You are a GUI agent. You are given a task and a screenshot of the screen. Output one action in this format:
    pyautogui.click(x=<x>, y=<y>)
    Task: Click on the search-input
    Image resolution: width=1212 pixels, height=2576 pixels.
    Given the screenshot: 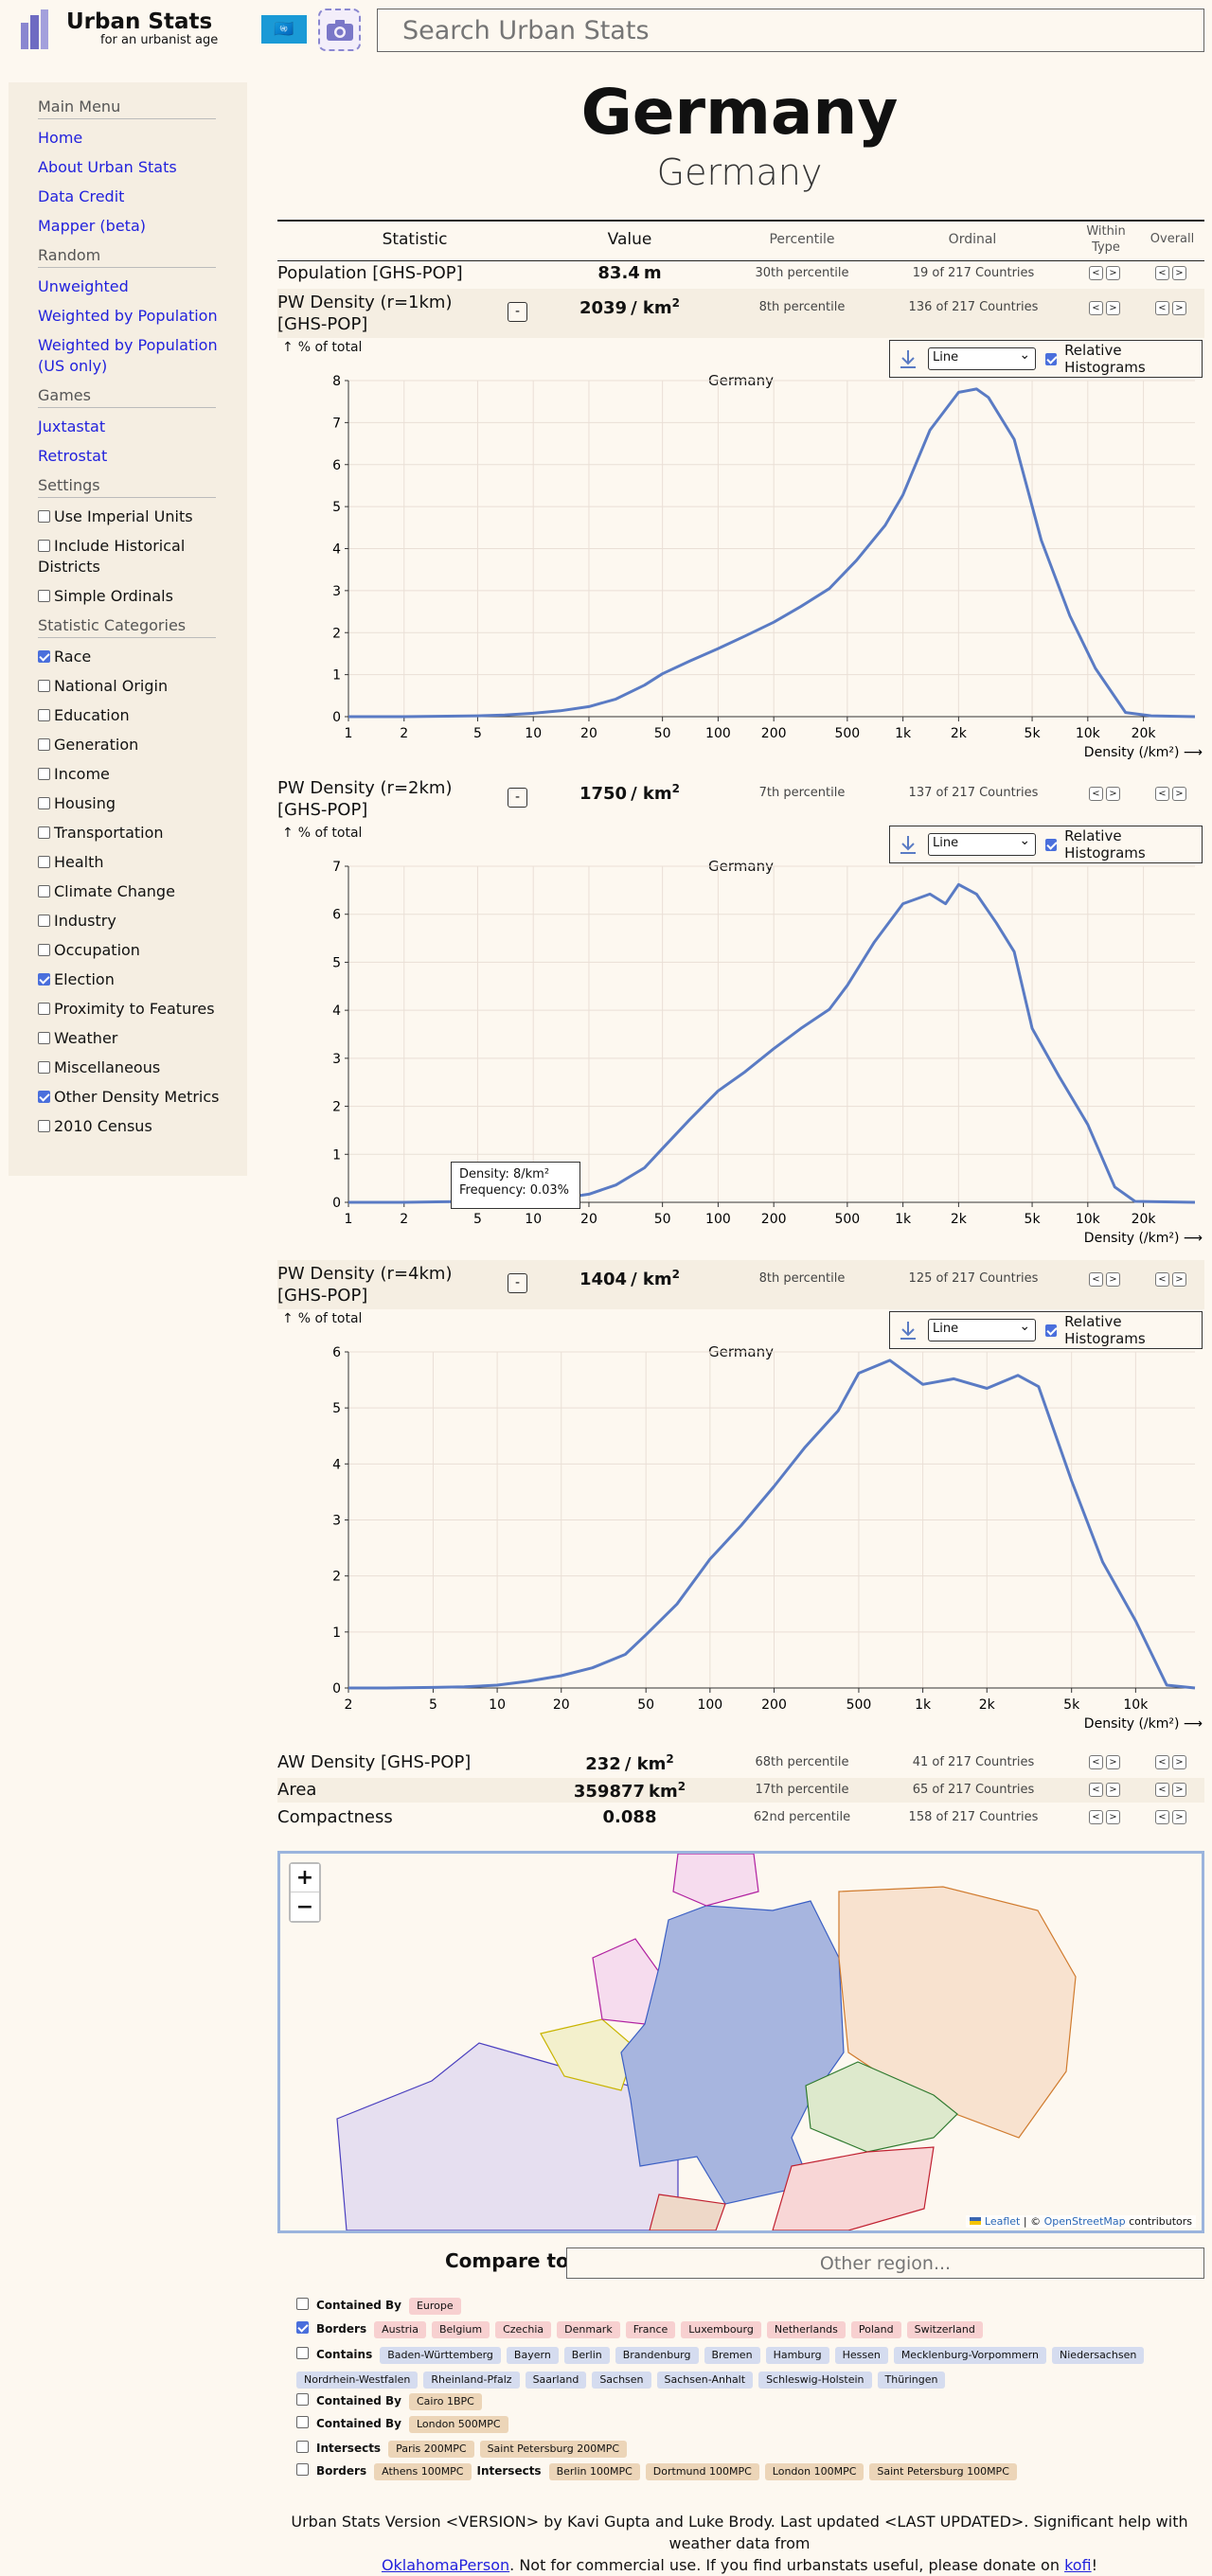 What is the action you would take?
    pyautogui.click(x=790, y=31)
    